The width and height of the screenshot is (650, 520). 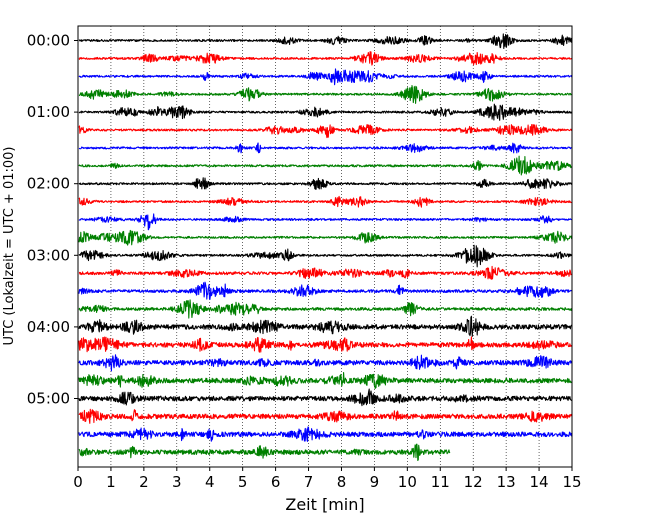 I want to click on x-tick-label-1: 1, so click(x=111, y=482).